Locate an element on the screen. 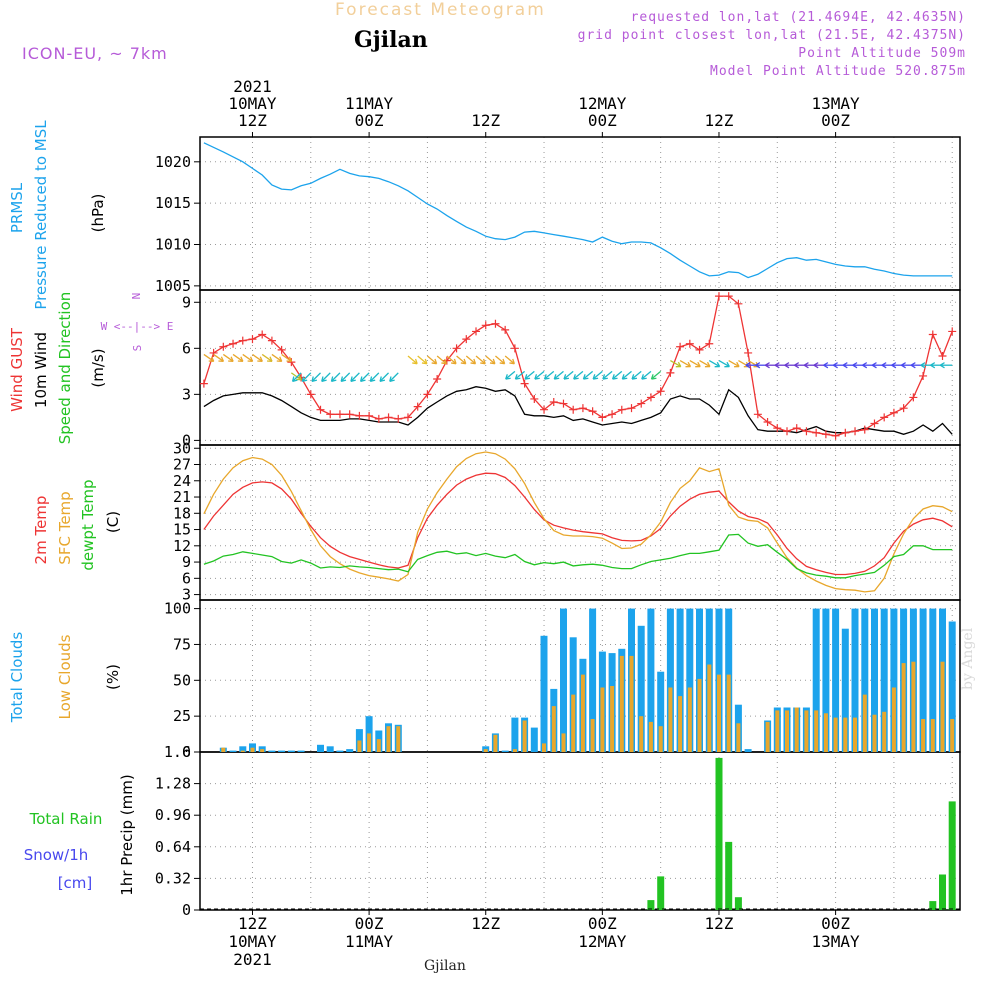 The image size is (1000, 1000). side-label-cm: [cm] is located at coordinates (75, 883).